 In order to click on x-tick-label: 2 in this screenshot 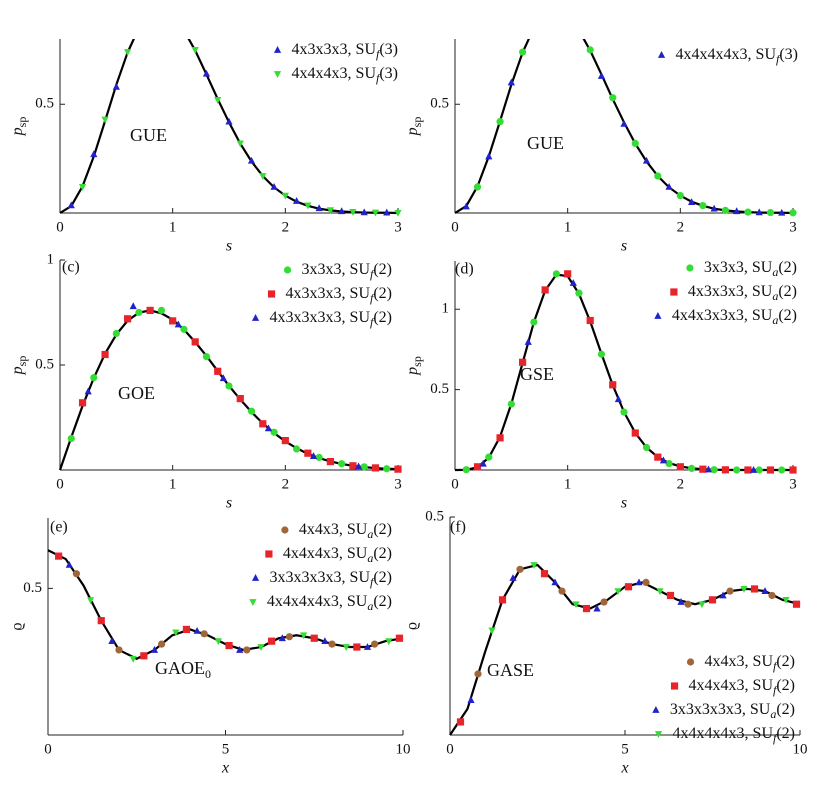, I will do `click(681, 227)`.